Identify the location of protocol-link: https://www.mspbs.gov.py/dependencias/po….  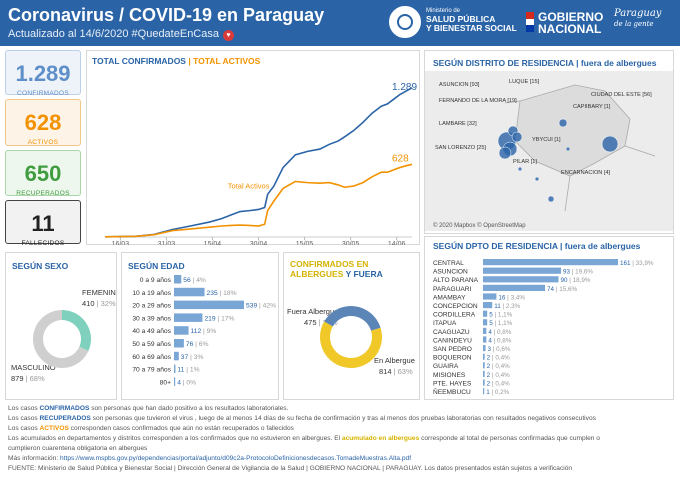
(236, 458).